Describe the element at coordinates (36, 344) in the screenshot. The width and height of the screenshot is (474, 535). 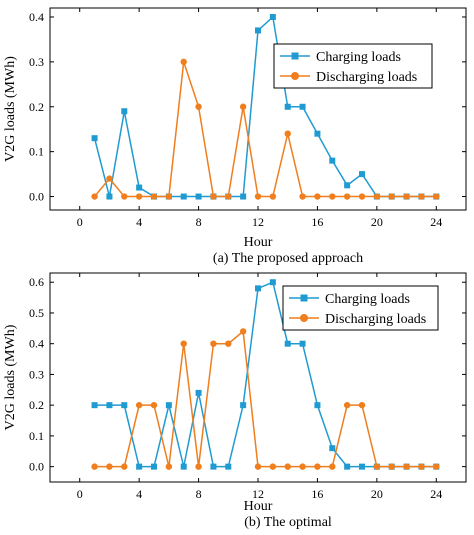
I see `y-tick-label: 0.4` at that location.